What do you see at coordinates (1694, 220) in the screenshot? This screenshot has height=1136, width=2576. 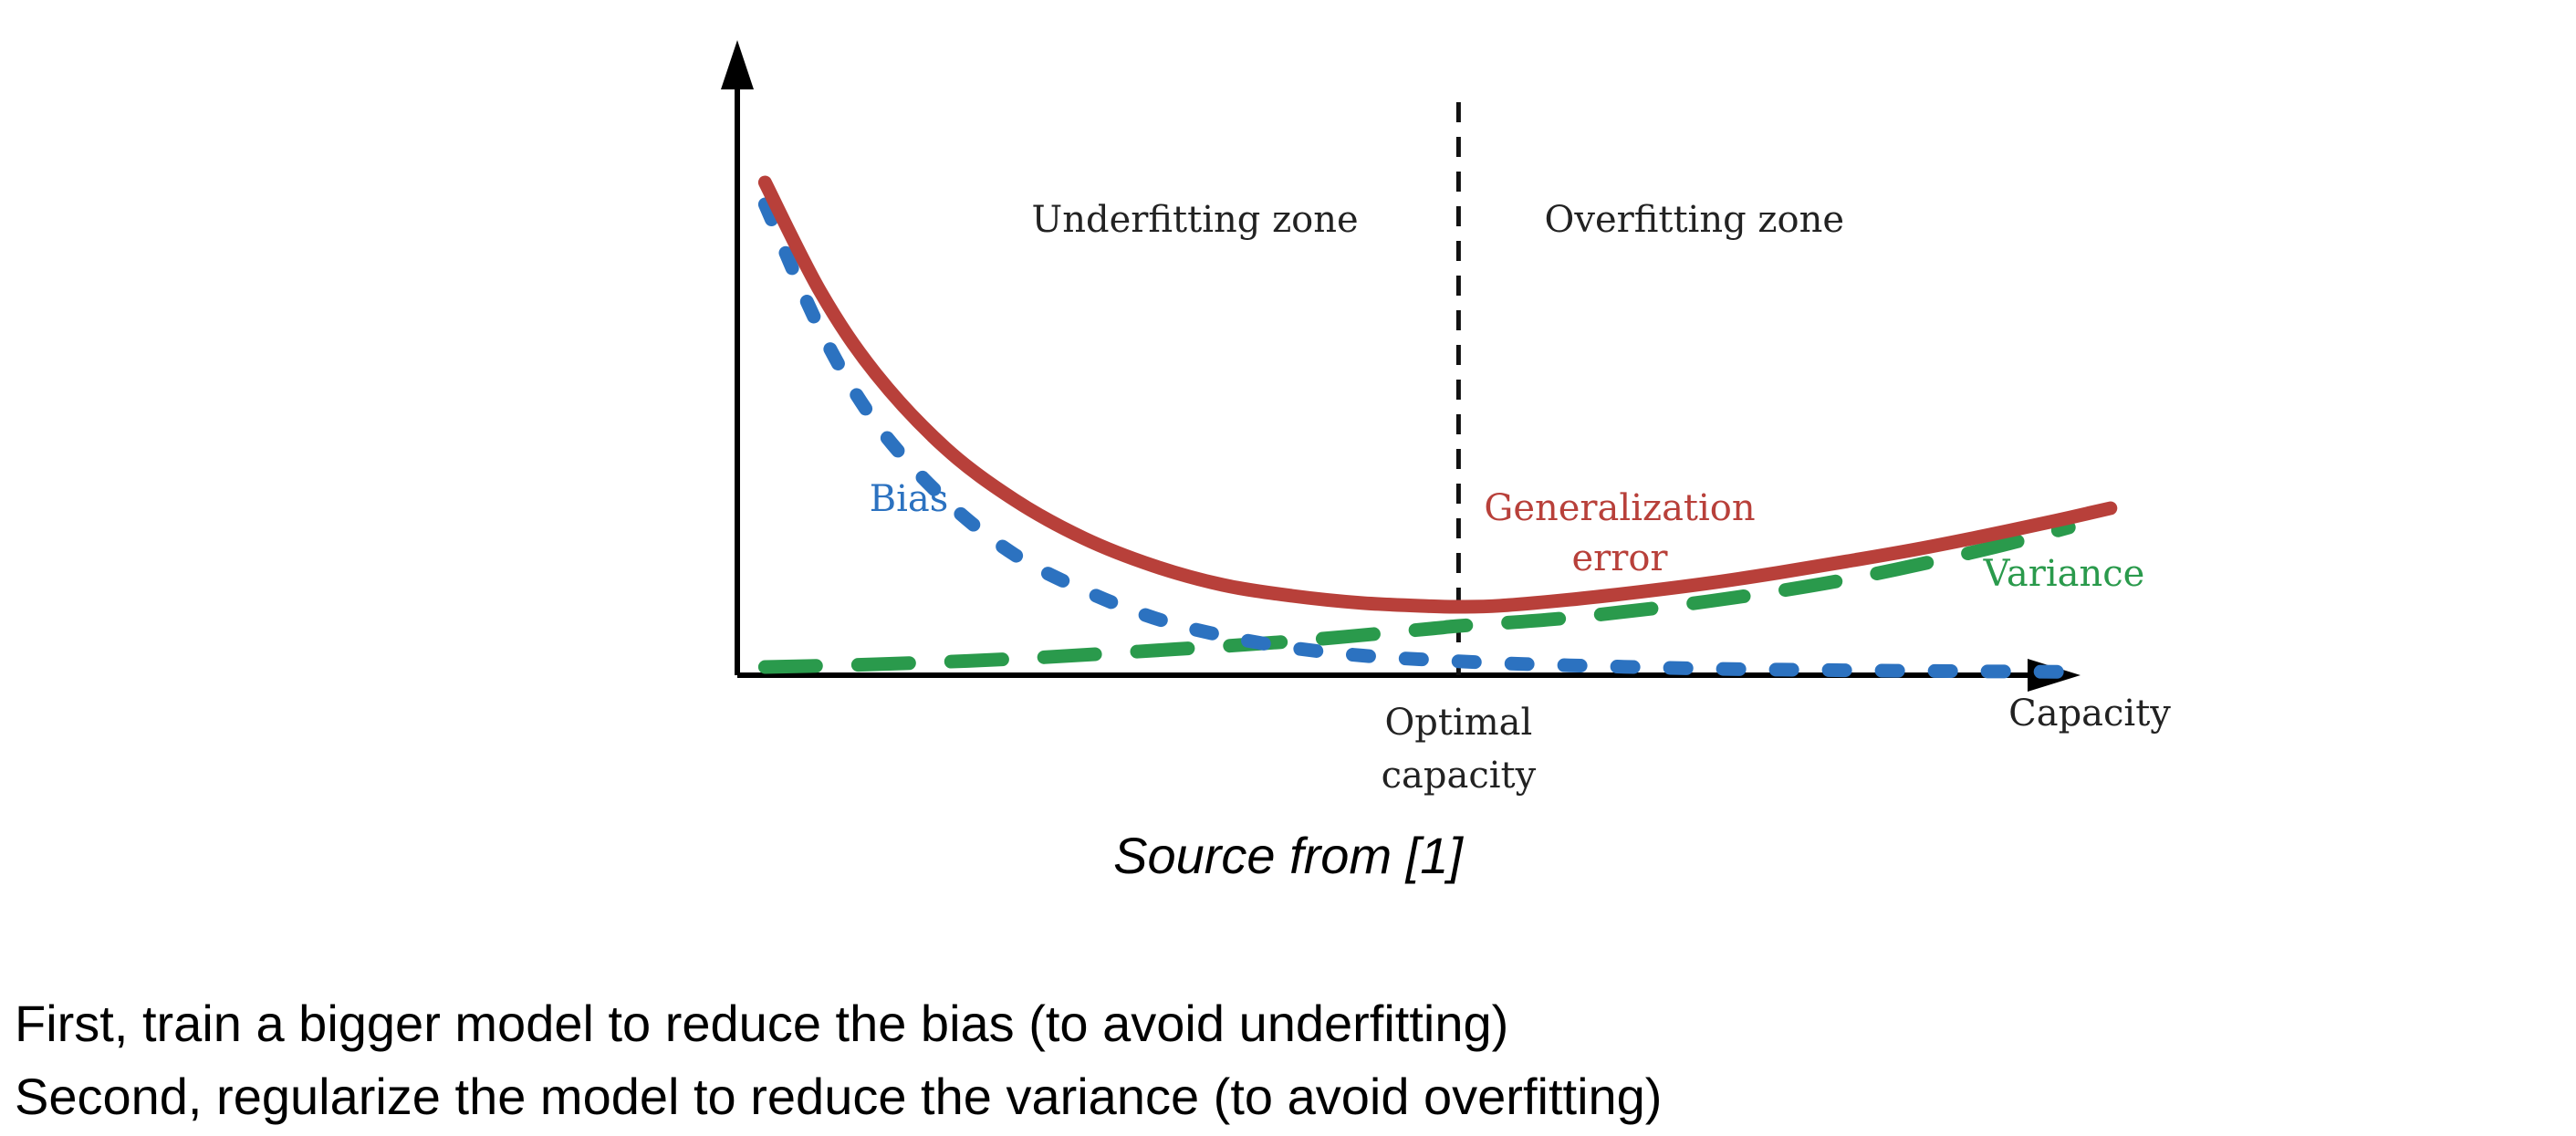 I see `overfitting-zone-label: Overfitting zone` at bounding box center [1694, 220].